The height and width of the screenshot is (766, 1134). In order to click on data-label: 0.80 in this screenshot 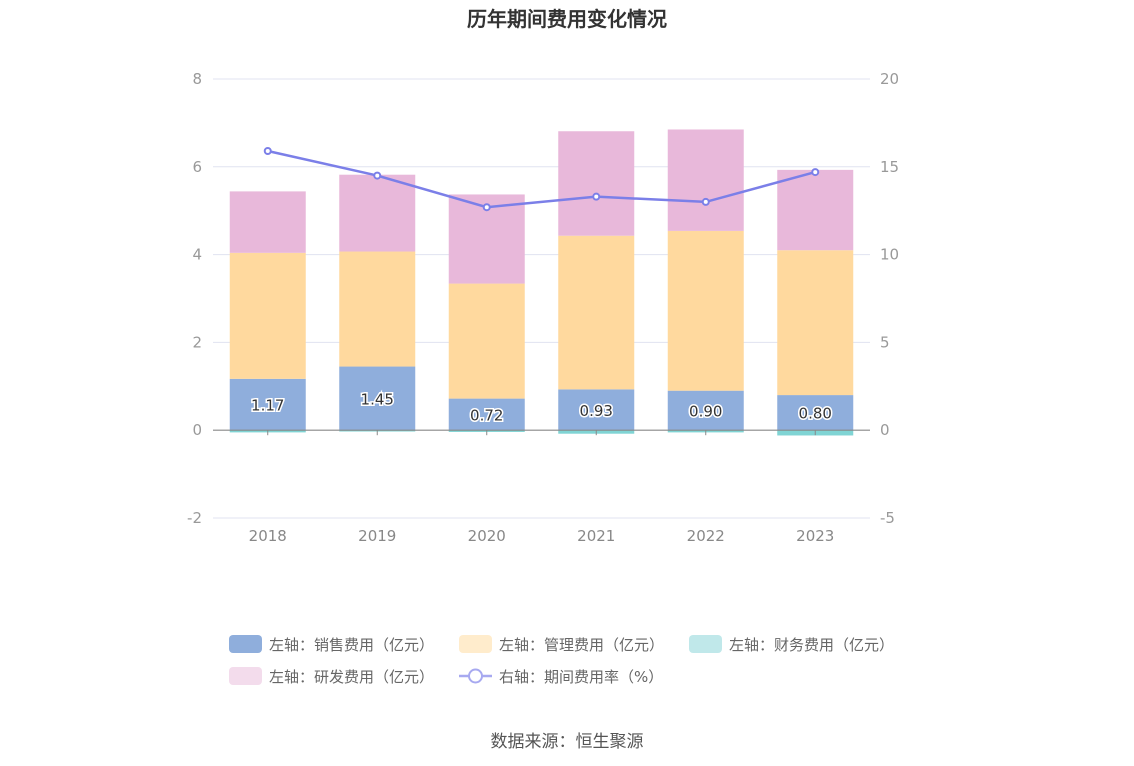, I will do `click(815, 414)`.